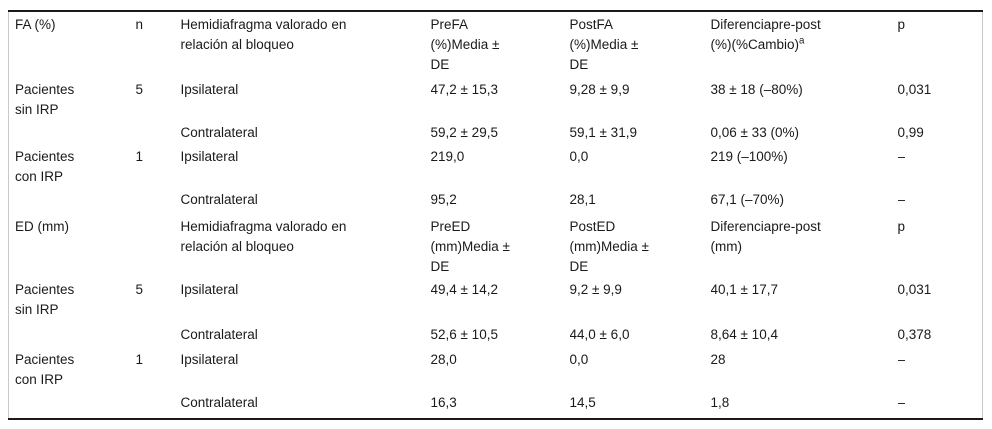 This screenshot has width=992, height=429. What do you see at coordinates (158, 44) in the screenshot?
I see `cell-n-header: n` at bounding box center [158, 44].